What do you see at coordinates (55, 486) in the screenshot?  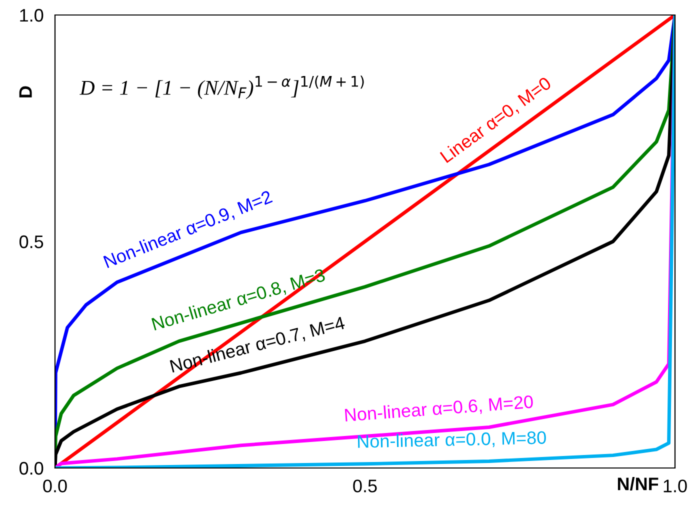 I see `x-tick-label: 0.0` at bounding box center [55, 486].